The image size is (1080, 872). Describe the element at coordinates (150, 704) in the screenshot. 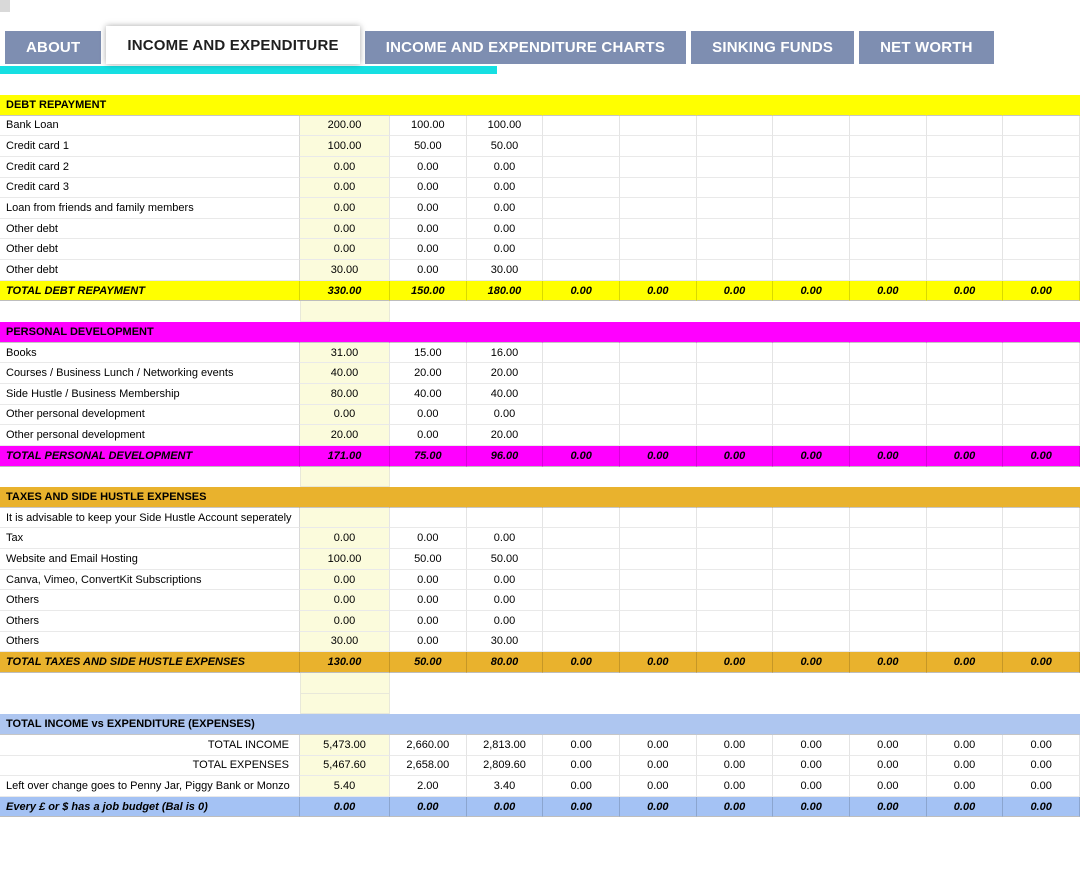

I see `row-label-cell` at that location.